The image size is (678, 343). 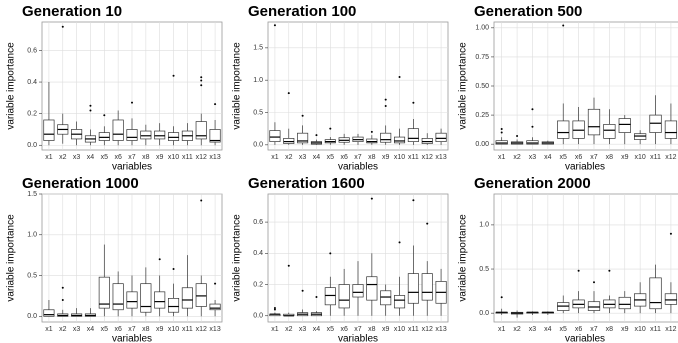 I want to click on y-tick-label: 0.2, so click(x=258, y=284).